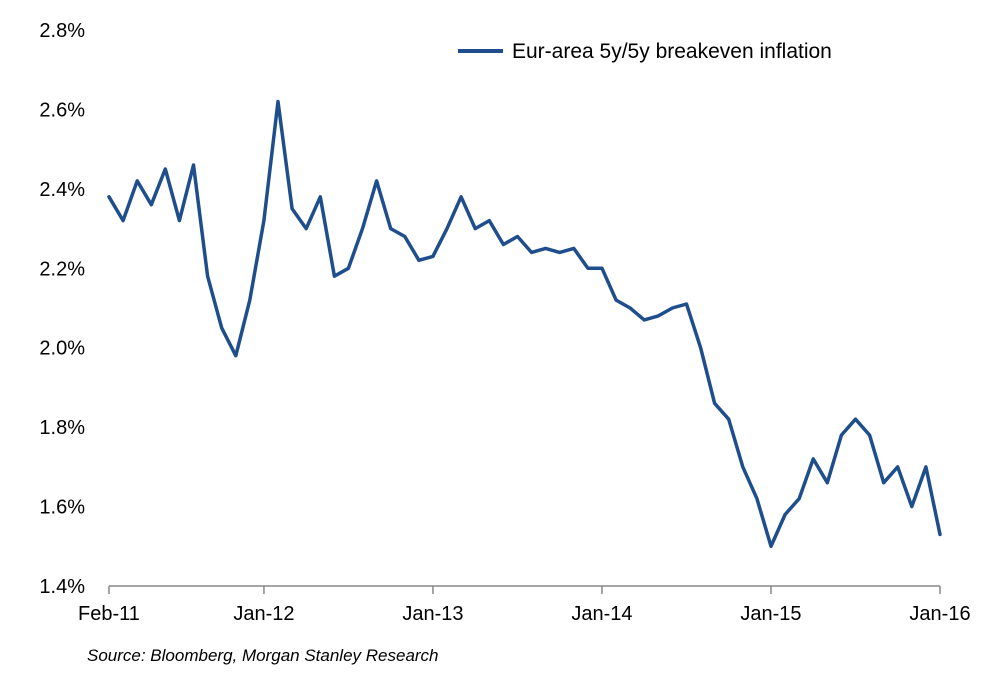 The image size is (997, 686). I want to click on y-tick-label: 1.8%, so click(62, 428).